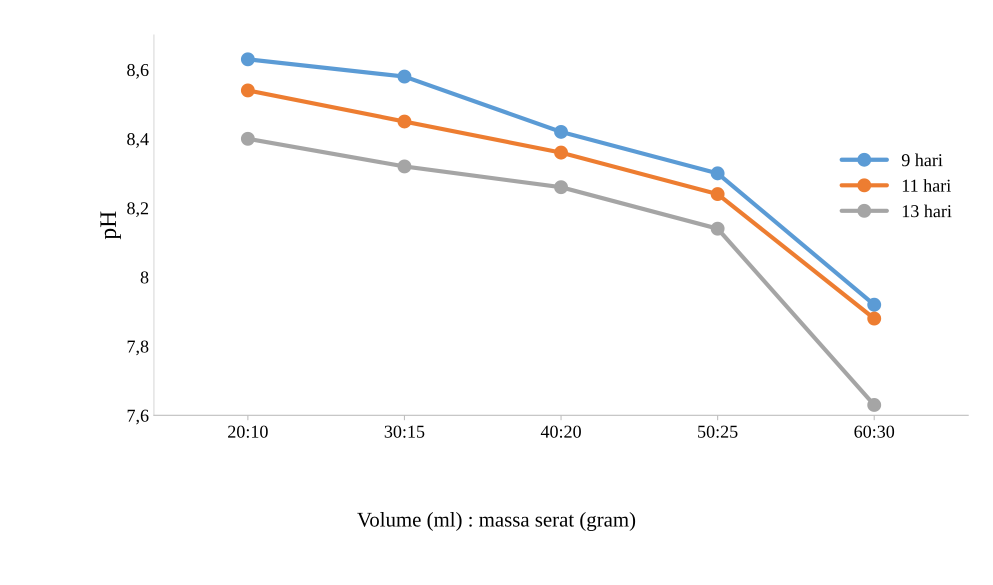 The image size is (993, 585). I want to click on x-tick-label: 20:10, so click(248, 432).